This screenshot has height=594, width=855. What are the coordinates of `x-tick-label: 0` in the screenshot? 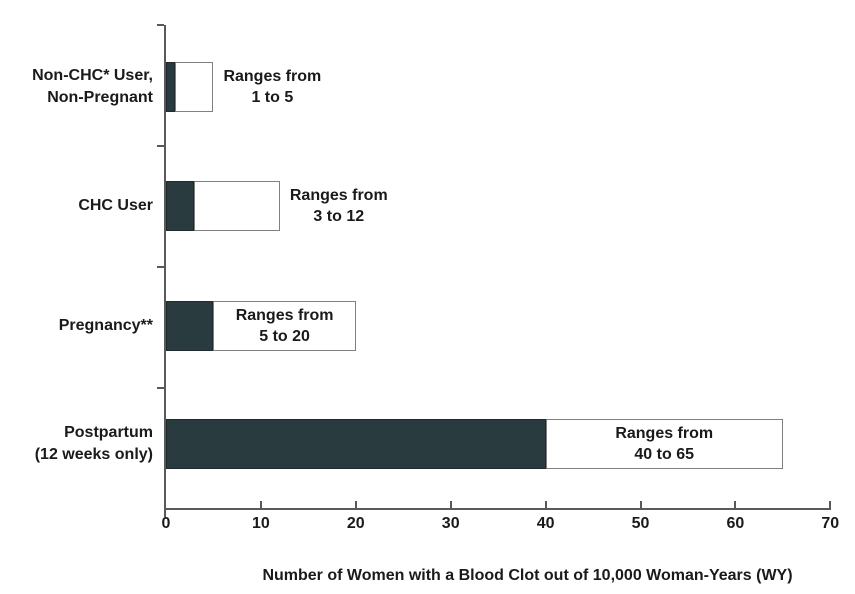 It's located at (166, 523).